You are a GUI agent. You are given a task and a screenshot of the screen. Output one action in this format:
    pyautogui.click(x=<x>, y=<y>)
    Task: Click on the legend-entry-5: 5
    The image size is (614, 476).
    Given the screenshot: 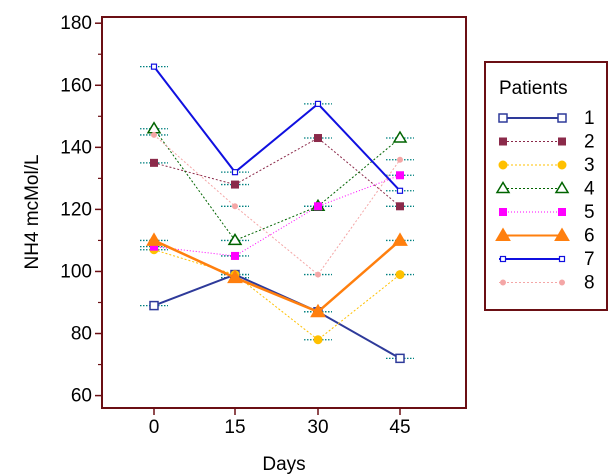 What is the action you would take?
    pyautogui.click(x=547, y=212)
    